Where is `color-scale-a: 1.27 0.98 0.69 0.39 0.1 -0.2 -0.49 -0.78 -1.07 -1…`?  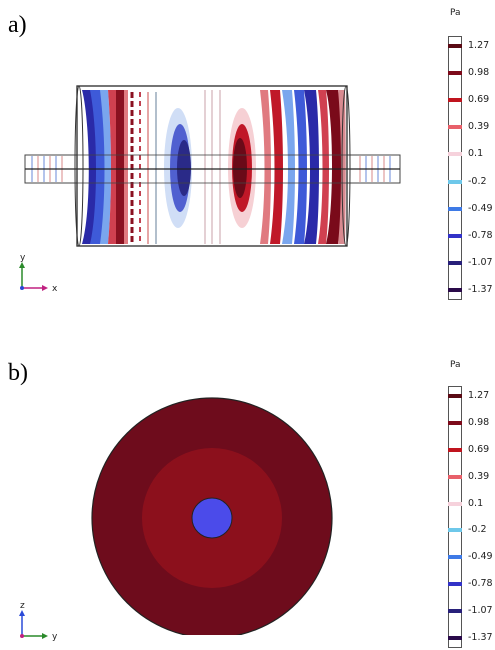
color-scale-a: 1.27 0.98 0.69 0.39 0.1 -0.2 -0.49 -0.78 -1.07 -1… is located at coordinates (471, 168).